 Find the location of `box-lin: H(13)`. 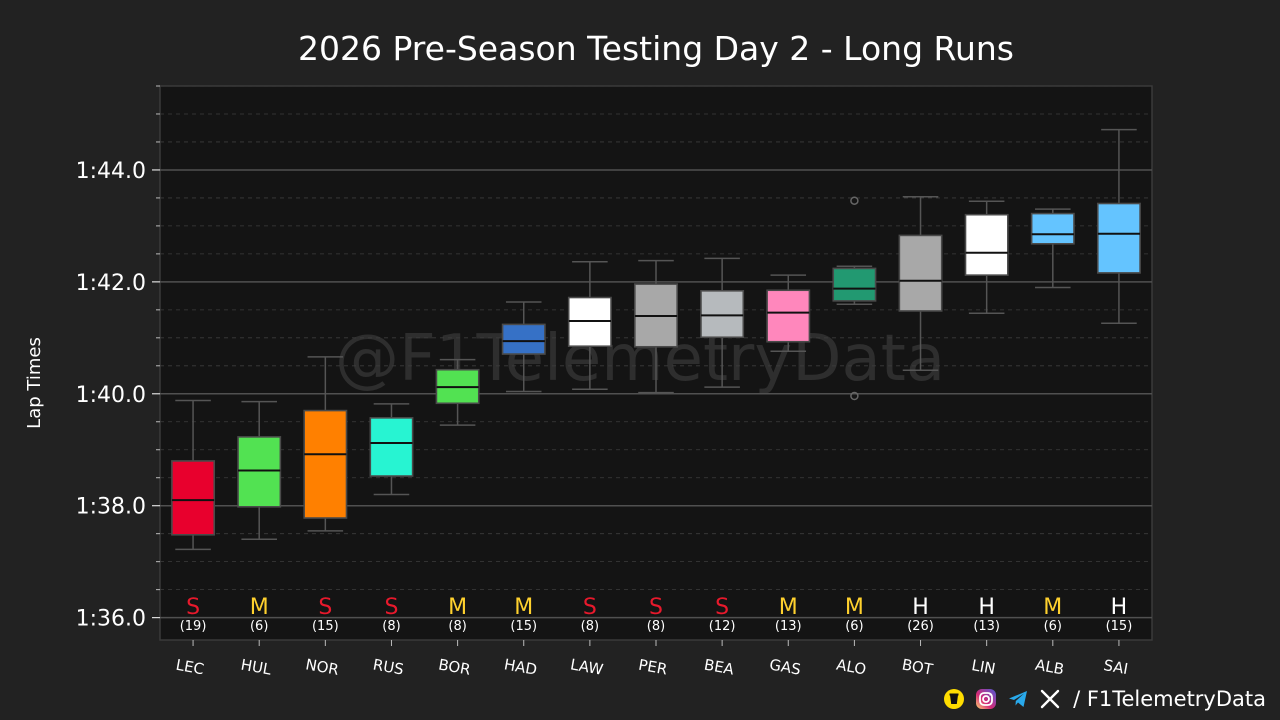

box-lin: H(13) is located at coordinates (986, 417).